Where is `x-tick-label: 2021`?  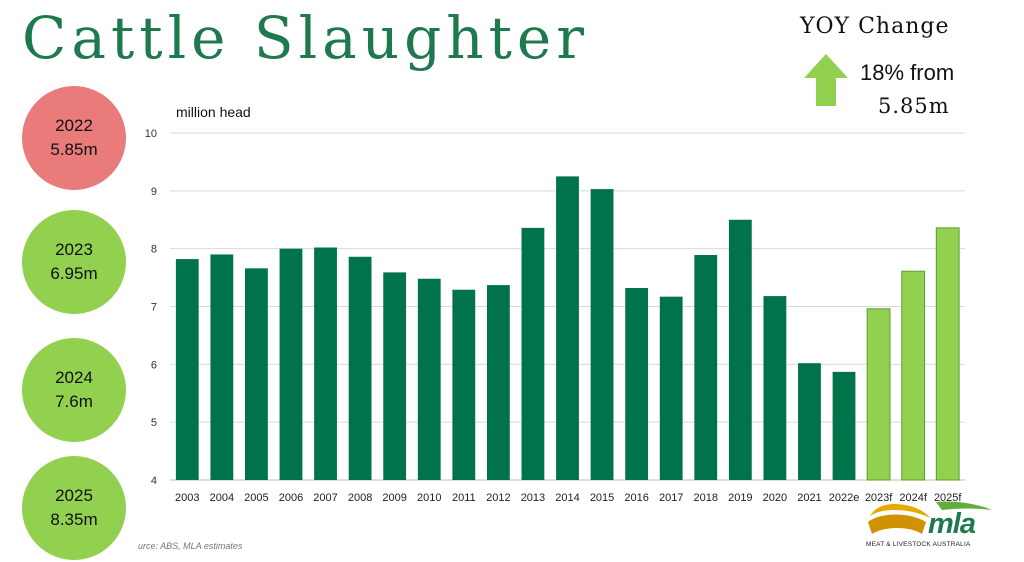 x-tick-label: 2021 is located at coordinates (809, 498).